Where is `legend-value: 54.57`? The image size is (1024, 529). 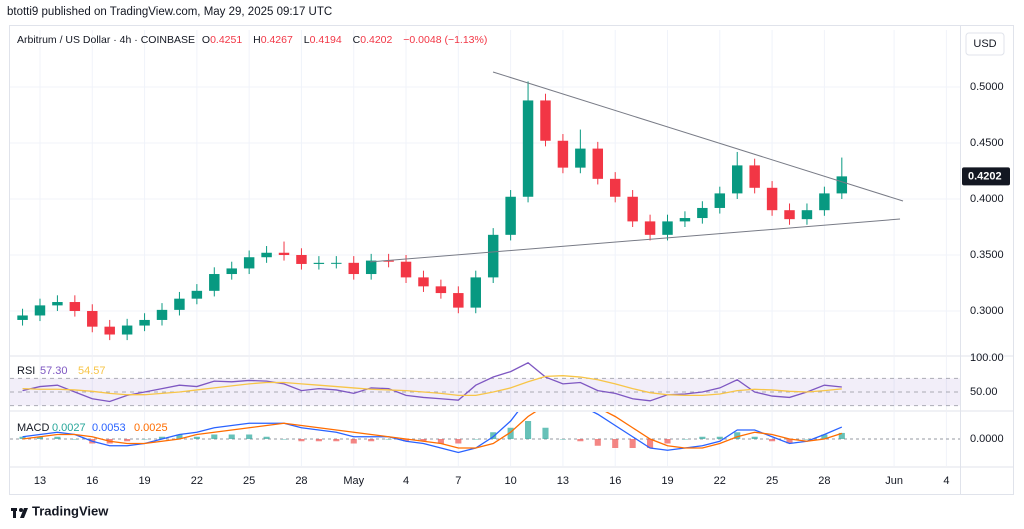
legend-value: 54.57 is located at coordinates (92, 371).